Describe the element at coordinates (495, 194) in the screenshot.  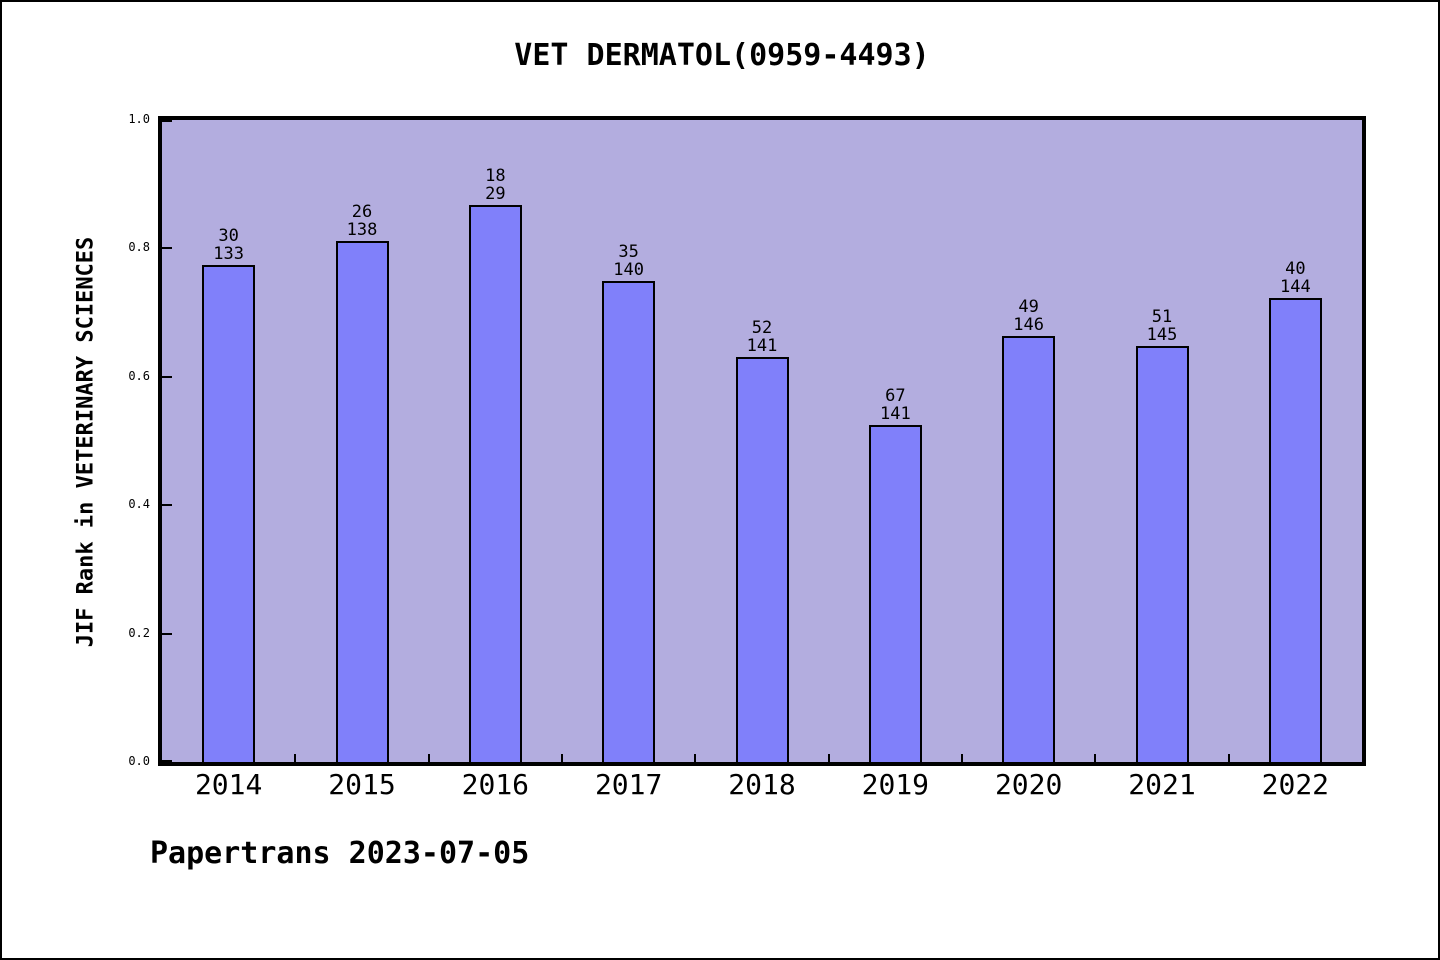
I see `bar-total-value: 29` at that location.